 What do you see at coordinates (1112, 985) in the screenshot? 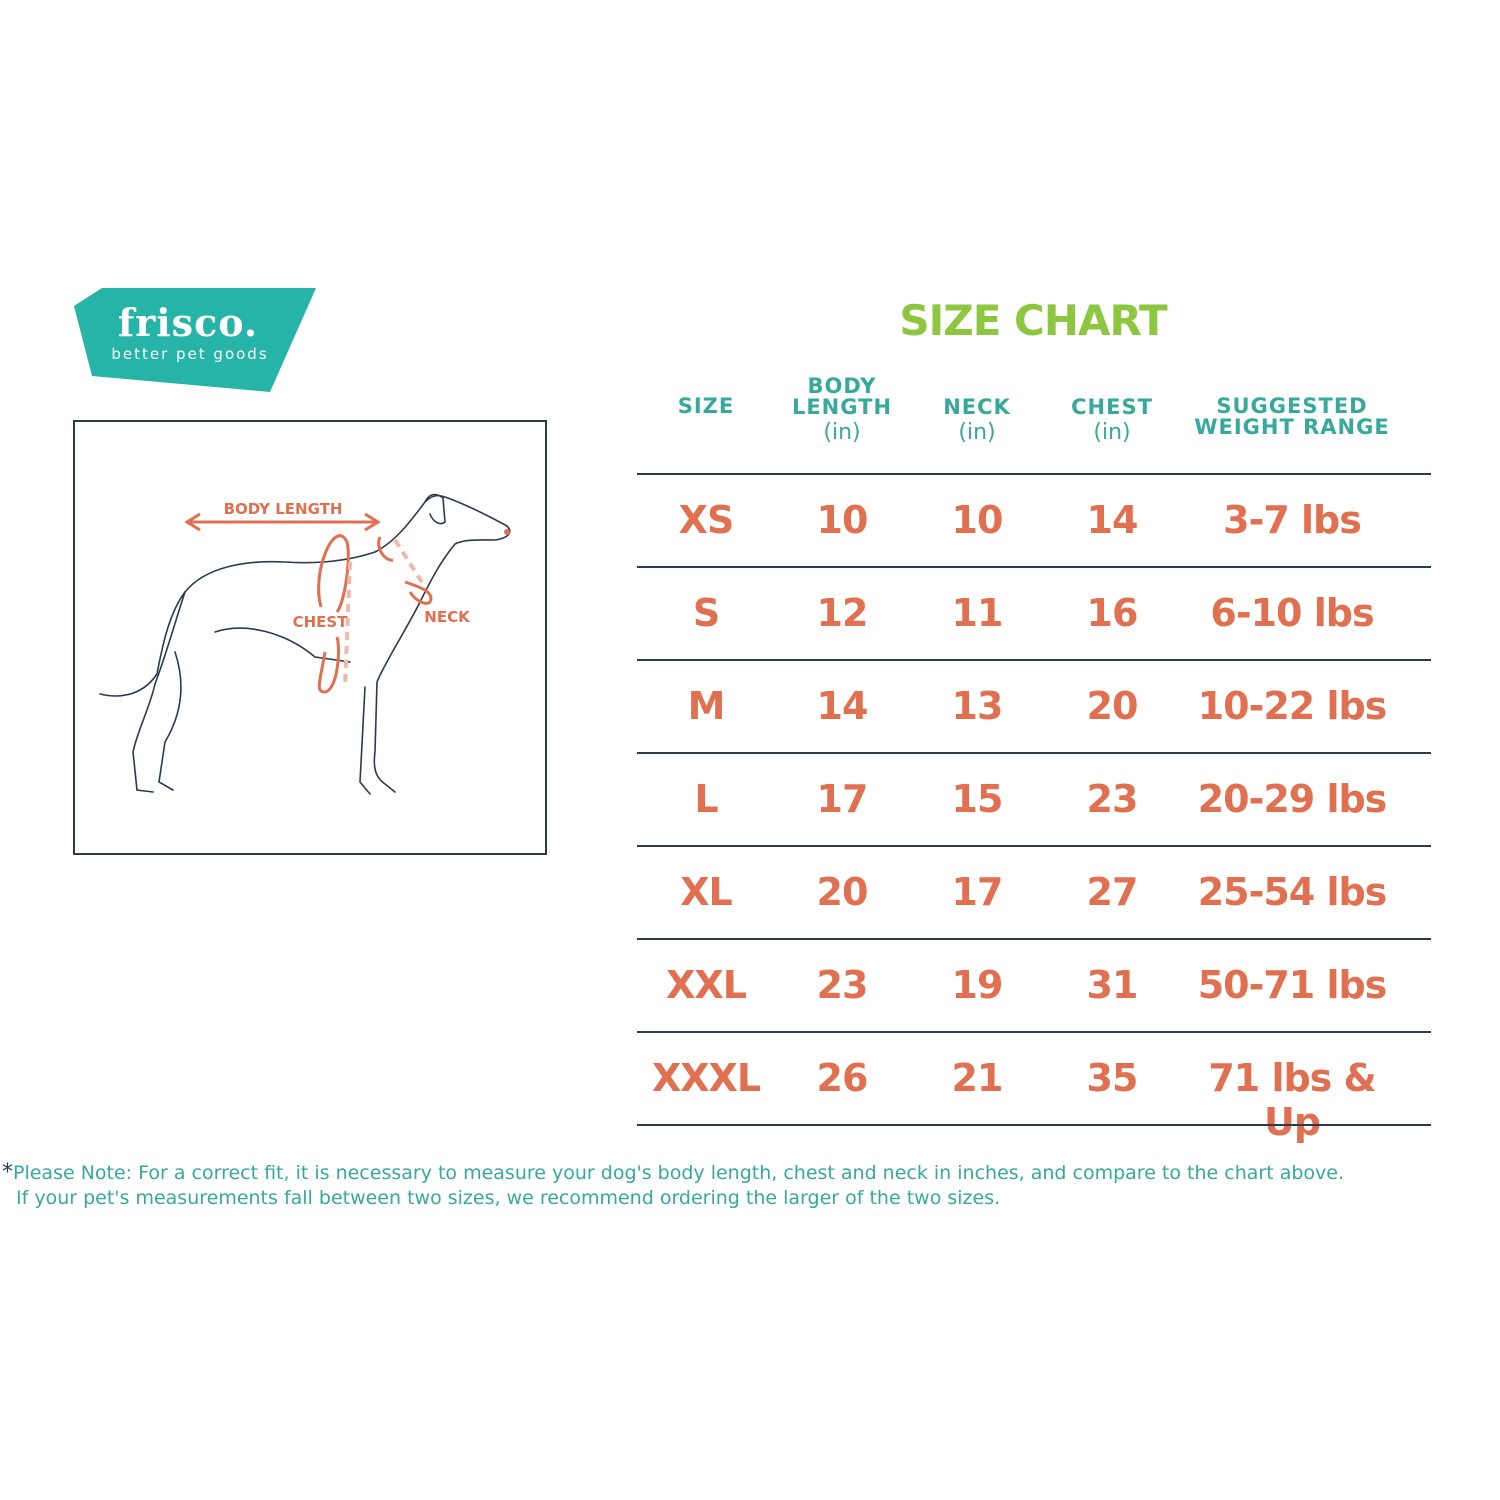
I see `cell-chest: 31` at bounding box center [1112, 985].